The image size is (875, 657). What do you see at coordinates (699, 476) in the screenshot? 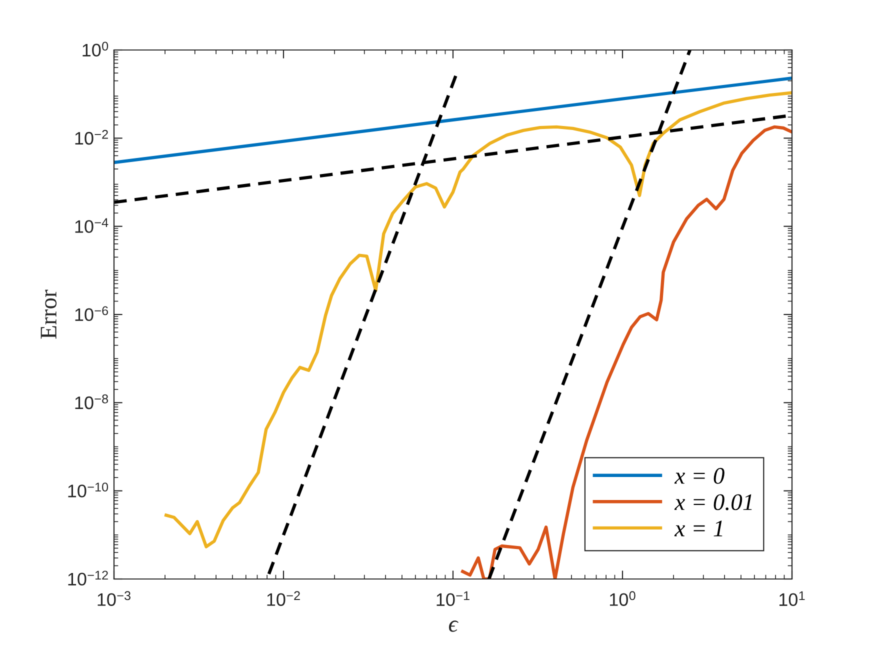
I see `legend-label: x = 0` at bounding box center [699, 476].